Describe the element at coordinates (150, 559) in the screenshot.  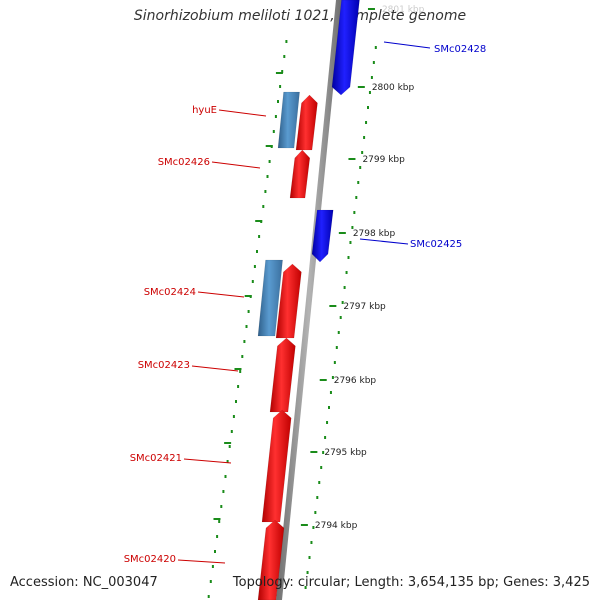
I see `gene-label: SMc02420` at that location.